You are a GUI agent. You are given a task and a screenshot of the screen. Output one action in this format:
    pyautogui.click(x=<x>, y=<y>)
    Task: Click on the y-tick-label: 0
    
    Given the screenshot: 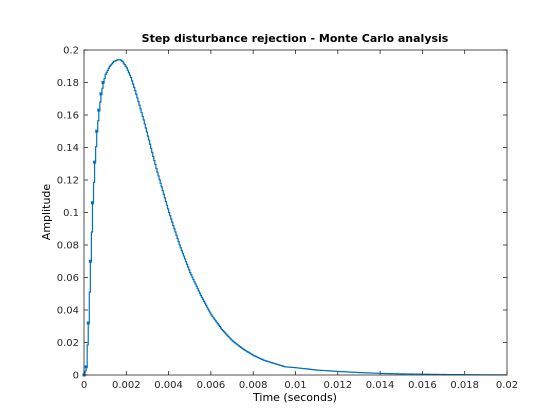 What is the action you would take?
    pyautogui.click(x=76, y=376)
    